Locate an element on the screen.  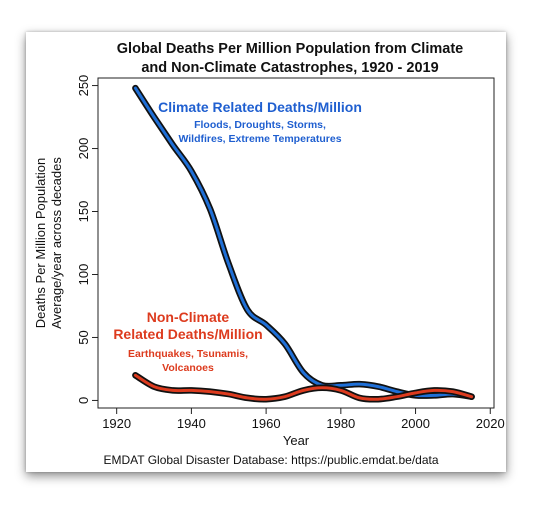
x-tick-label: 2020 is located at coordinates (490, 423).